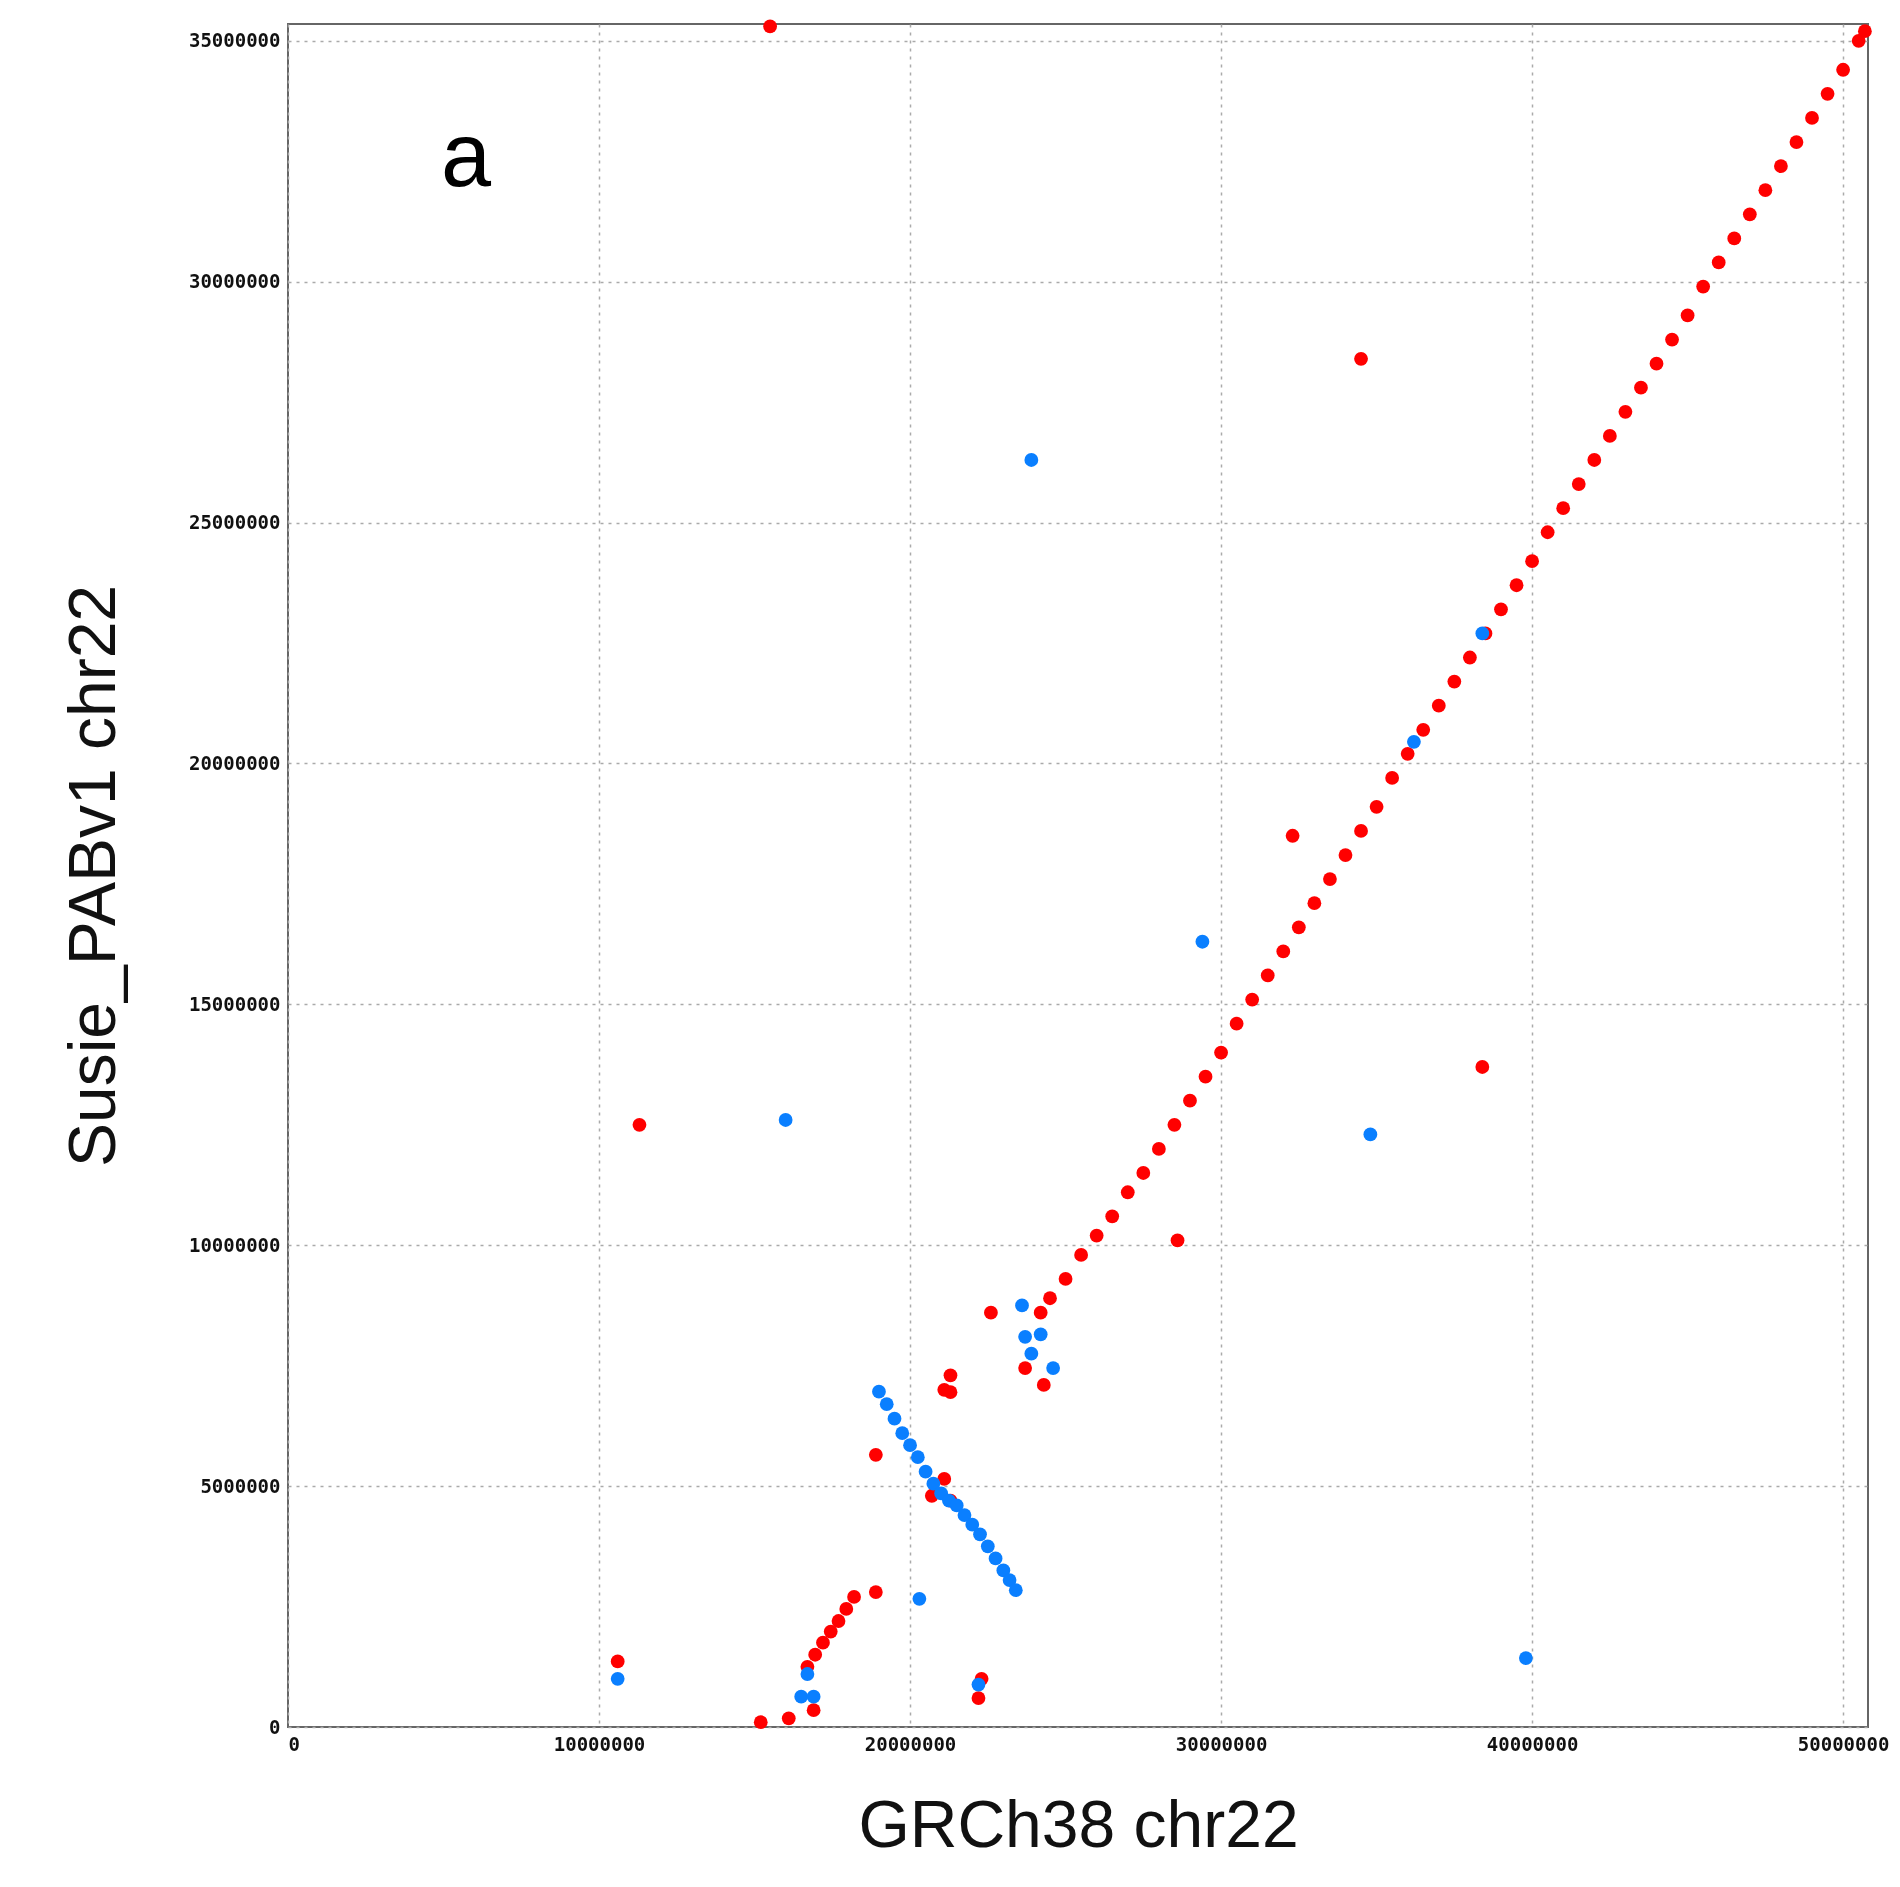 The width and height of the screenshot is (1900, 1887). What do you see at coordinates (1532, 1743) in the screenshot?
I see `x-tick-label: 40000000` at bounding box center [1532, 1743].